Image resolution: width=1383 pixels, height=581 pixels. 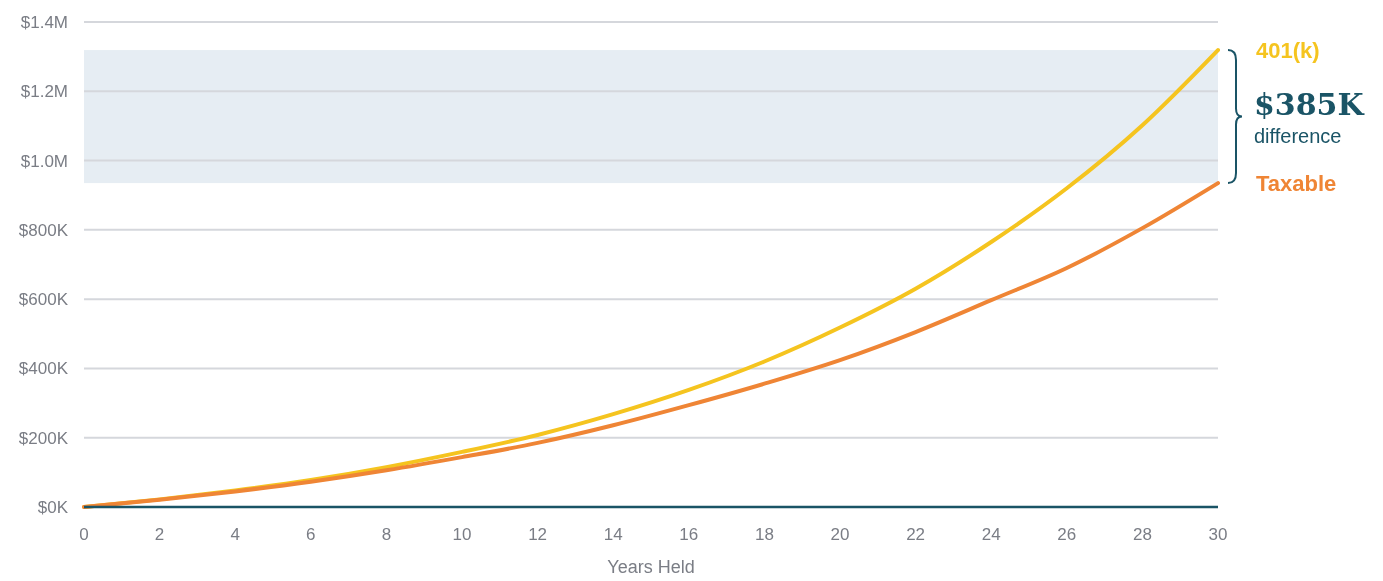 What do you see at coordinates (1309, 104) in the screenshot?
I see `text: $385K` at bounding box center [1309, 104].